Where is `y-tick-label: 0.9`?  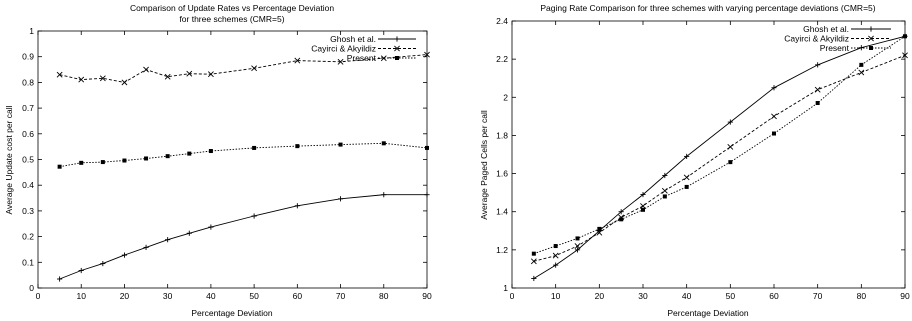 y-tick-label: 0.9 is located at coordinates (28, 57).